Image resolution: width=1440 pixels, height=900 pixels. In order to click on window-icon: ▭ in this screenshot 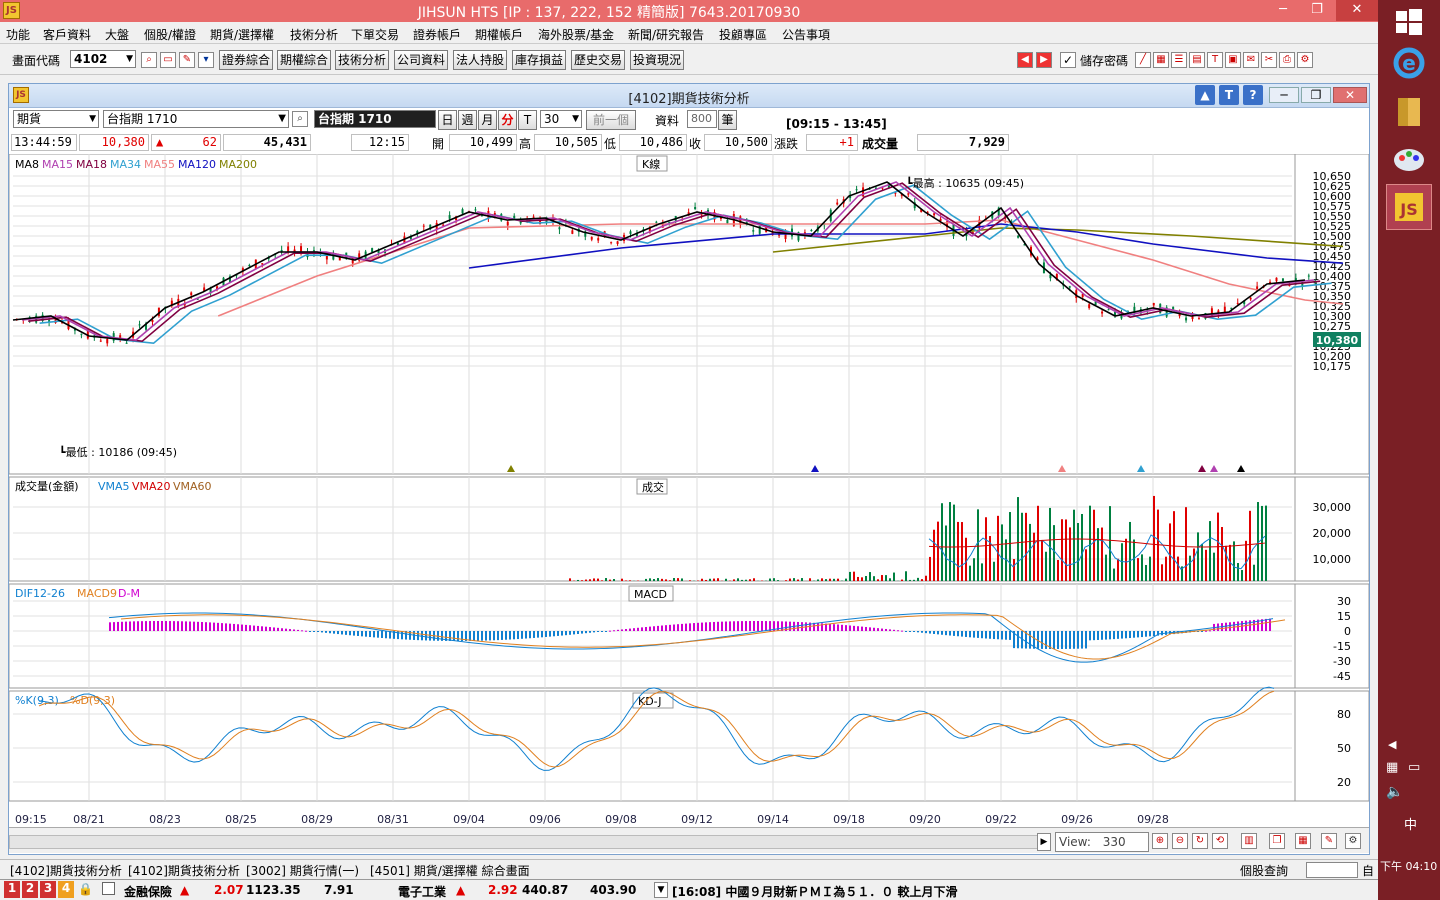, I will do `click(168, 60)`.